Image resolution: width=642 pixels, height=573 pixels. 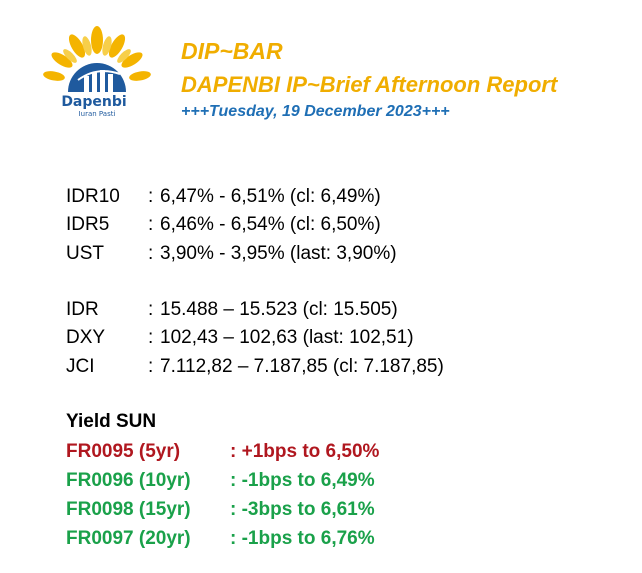 What do you see at coordinates (278, 253) in the screenshot?
I see `ust-value: 3,90% - 3,95% (last: 3,90%)` at bounding box center [278, 253].